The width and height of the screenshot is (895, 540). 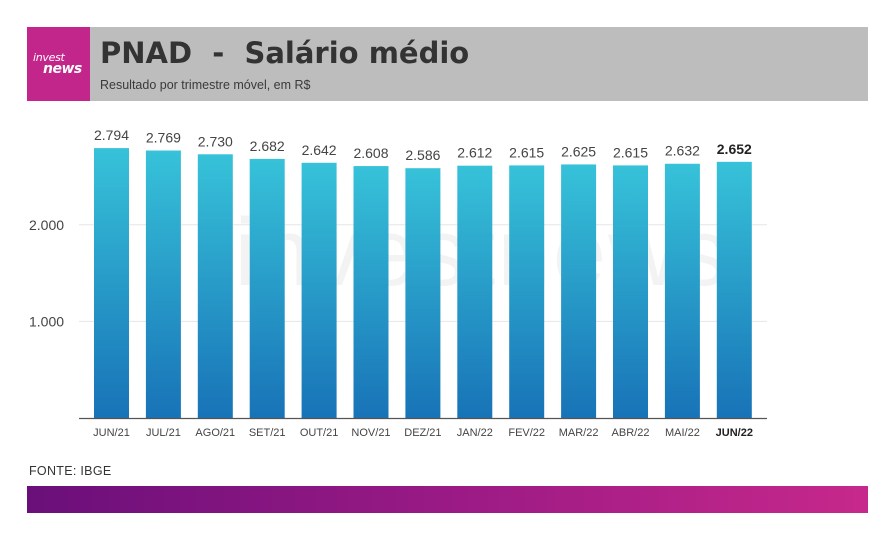 What do you see at coordinates (62, 69) in the screenshot?
I see `logo-text-news: news` at bounding box center [62, 69].